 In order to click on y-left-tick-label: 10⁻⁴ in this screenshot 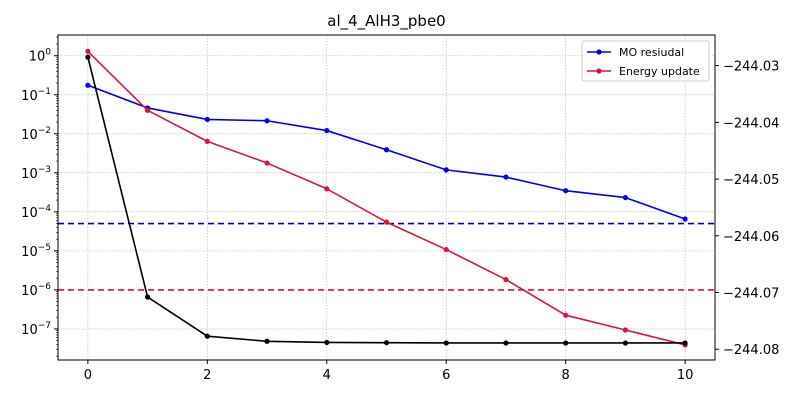, I will do `click(36, 212)`.